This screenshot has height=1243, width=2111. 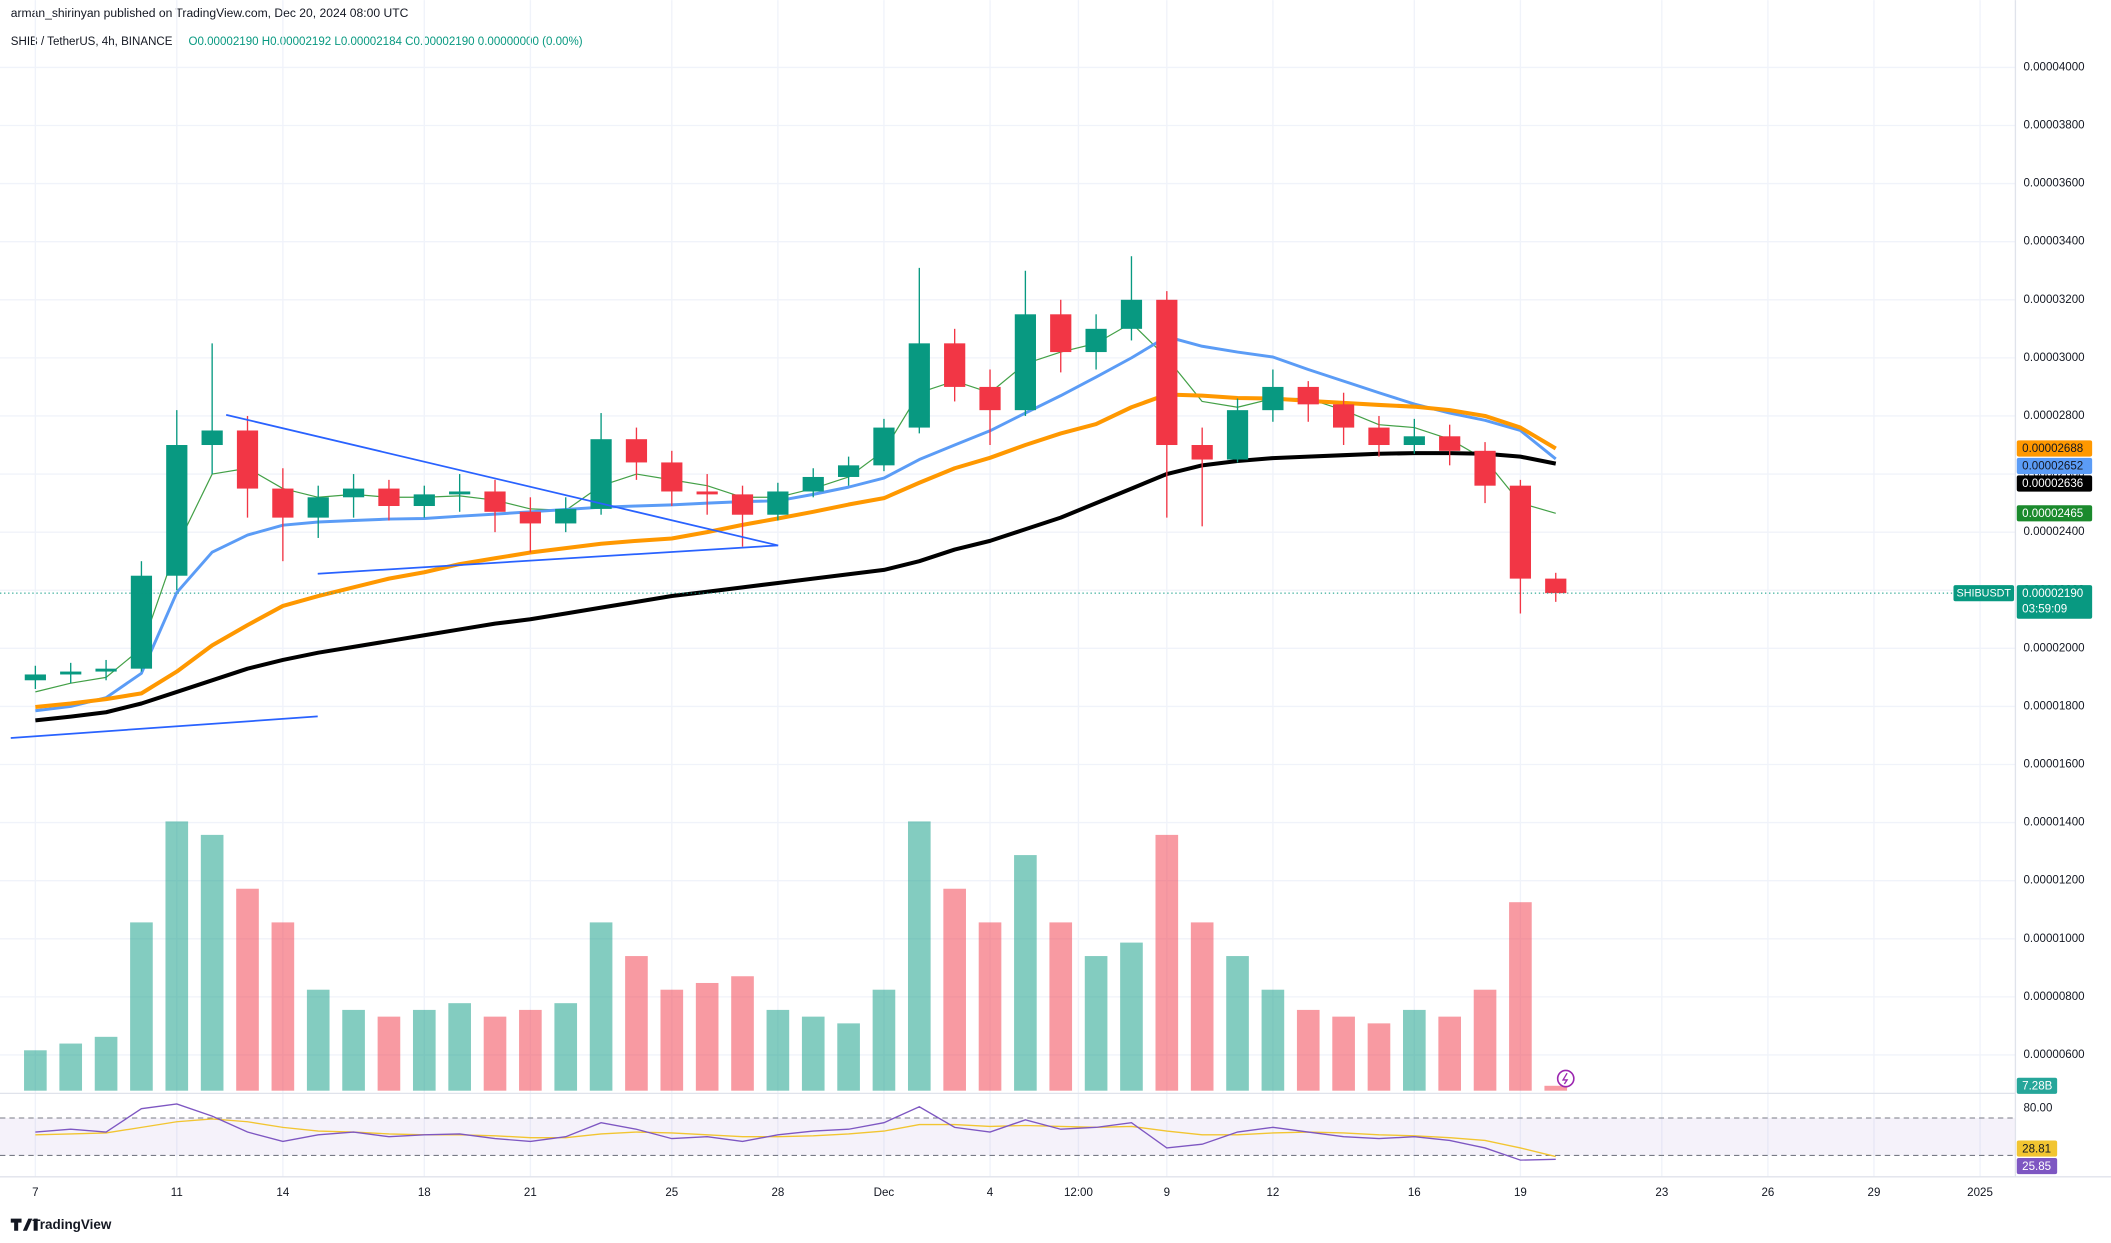 I want to click on rsi-line, so click(x=795, y=1132).